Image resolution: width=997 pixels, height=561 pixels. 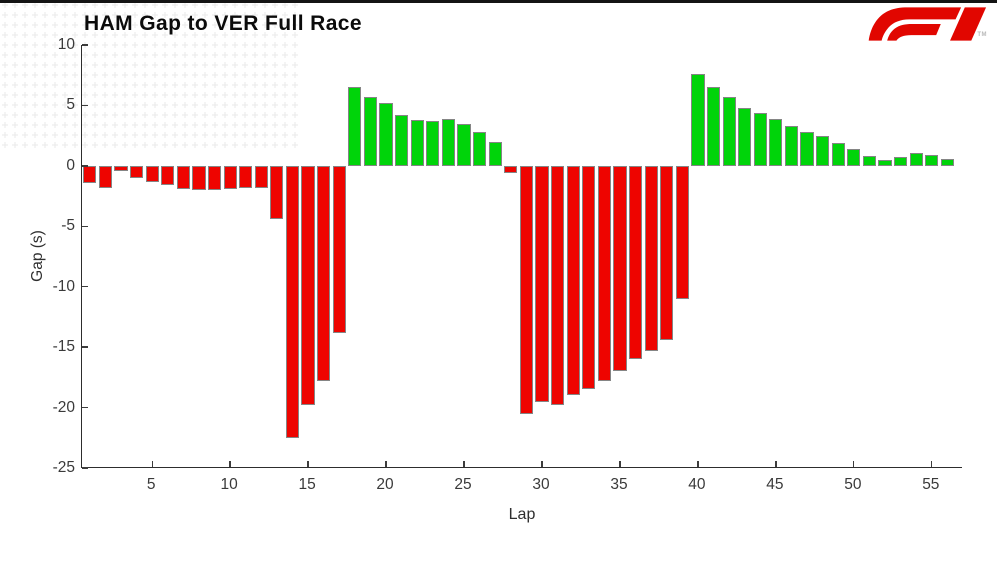 I want to click on y-tick-label: 0, so click(x=70, y=165).